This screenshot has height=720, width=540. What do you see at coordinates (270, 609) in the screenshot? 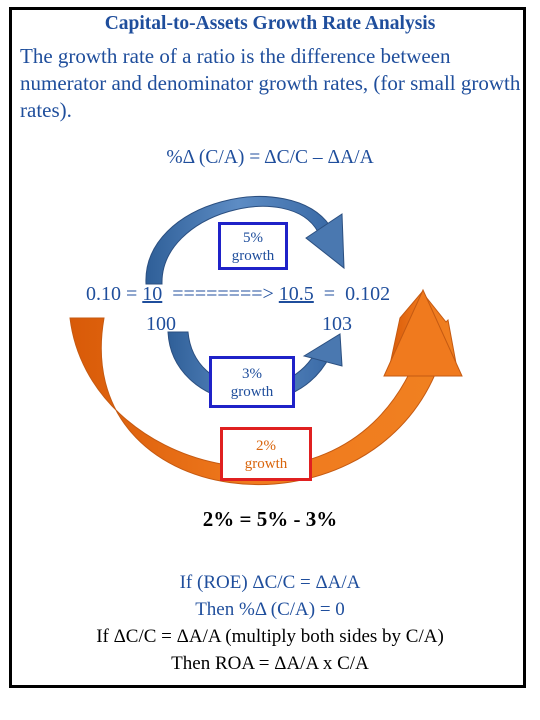
I see `note-line-2: Then %Δ (C/A) = 0` at bounding box center [270, 609].